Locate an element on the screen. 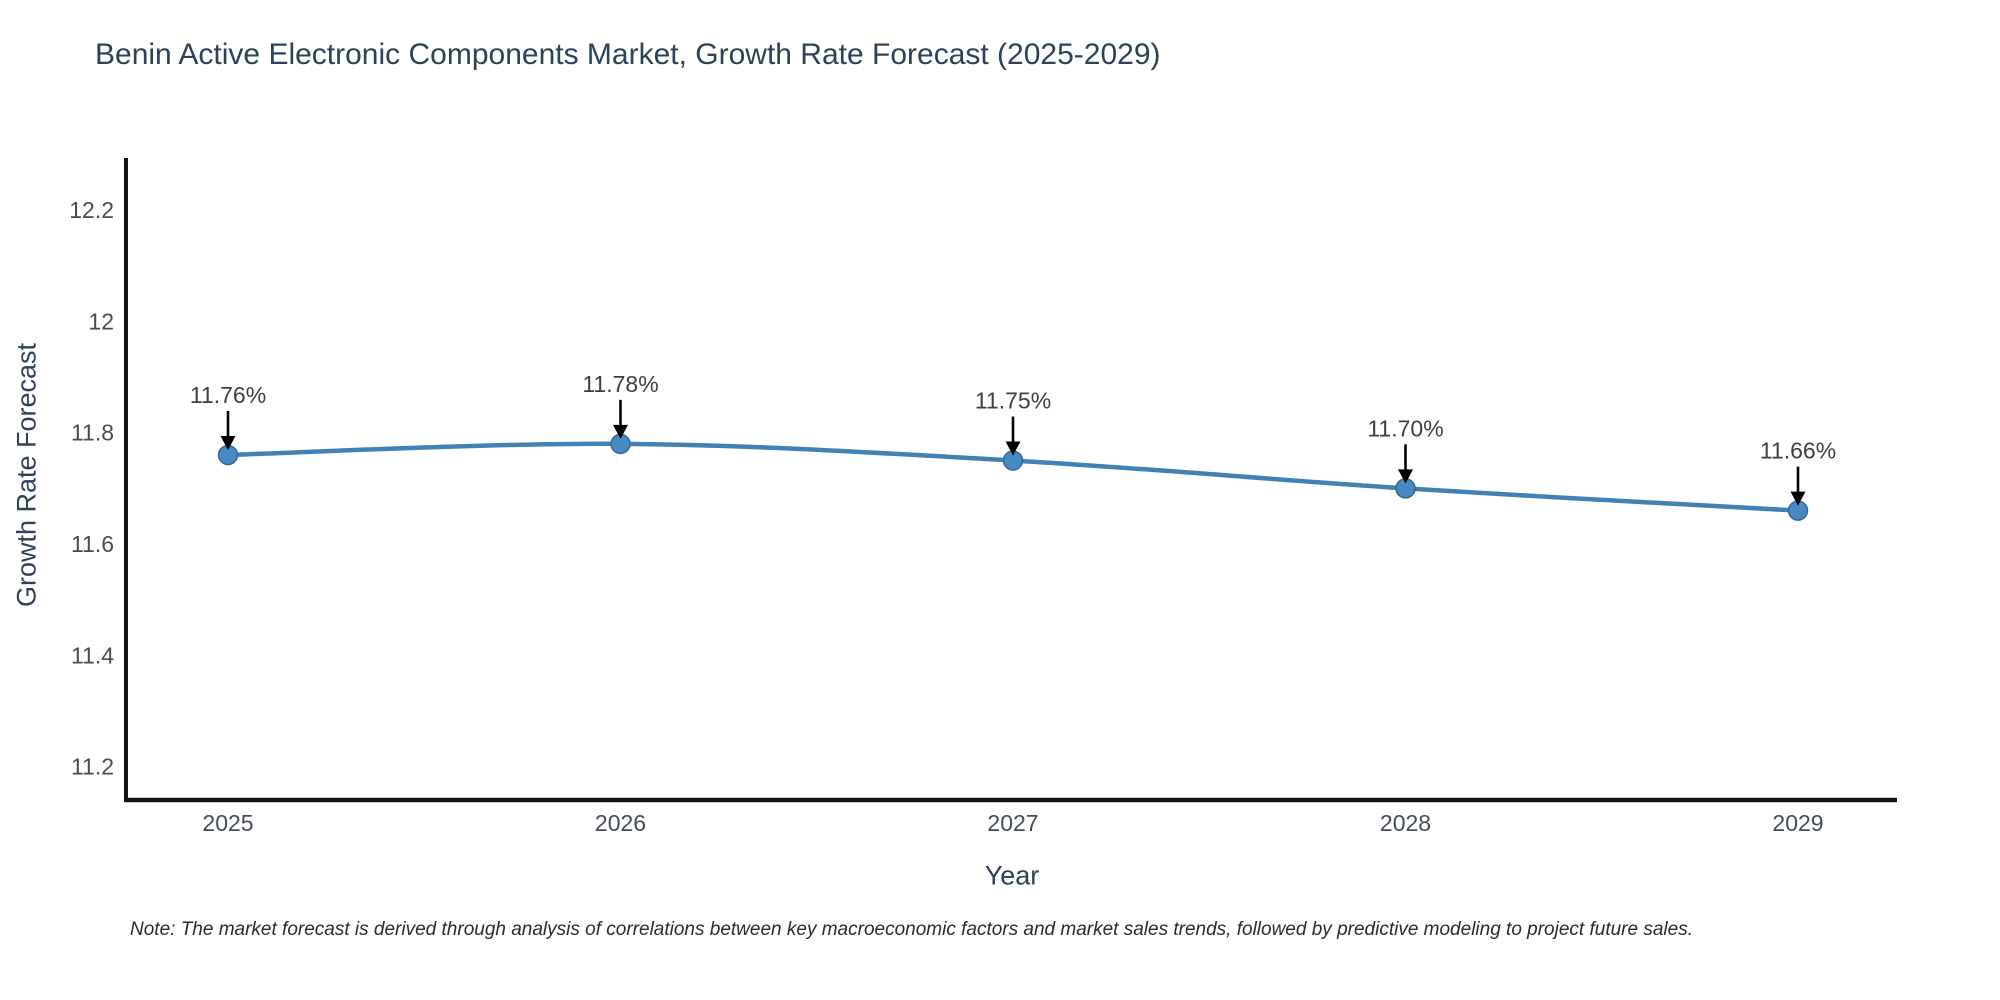 The height and width of the screenshot is (1000, 2000). y-tick-label: 11.2 is located at coordinates (92, 767).